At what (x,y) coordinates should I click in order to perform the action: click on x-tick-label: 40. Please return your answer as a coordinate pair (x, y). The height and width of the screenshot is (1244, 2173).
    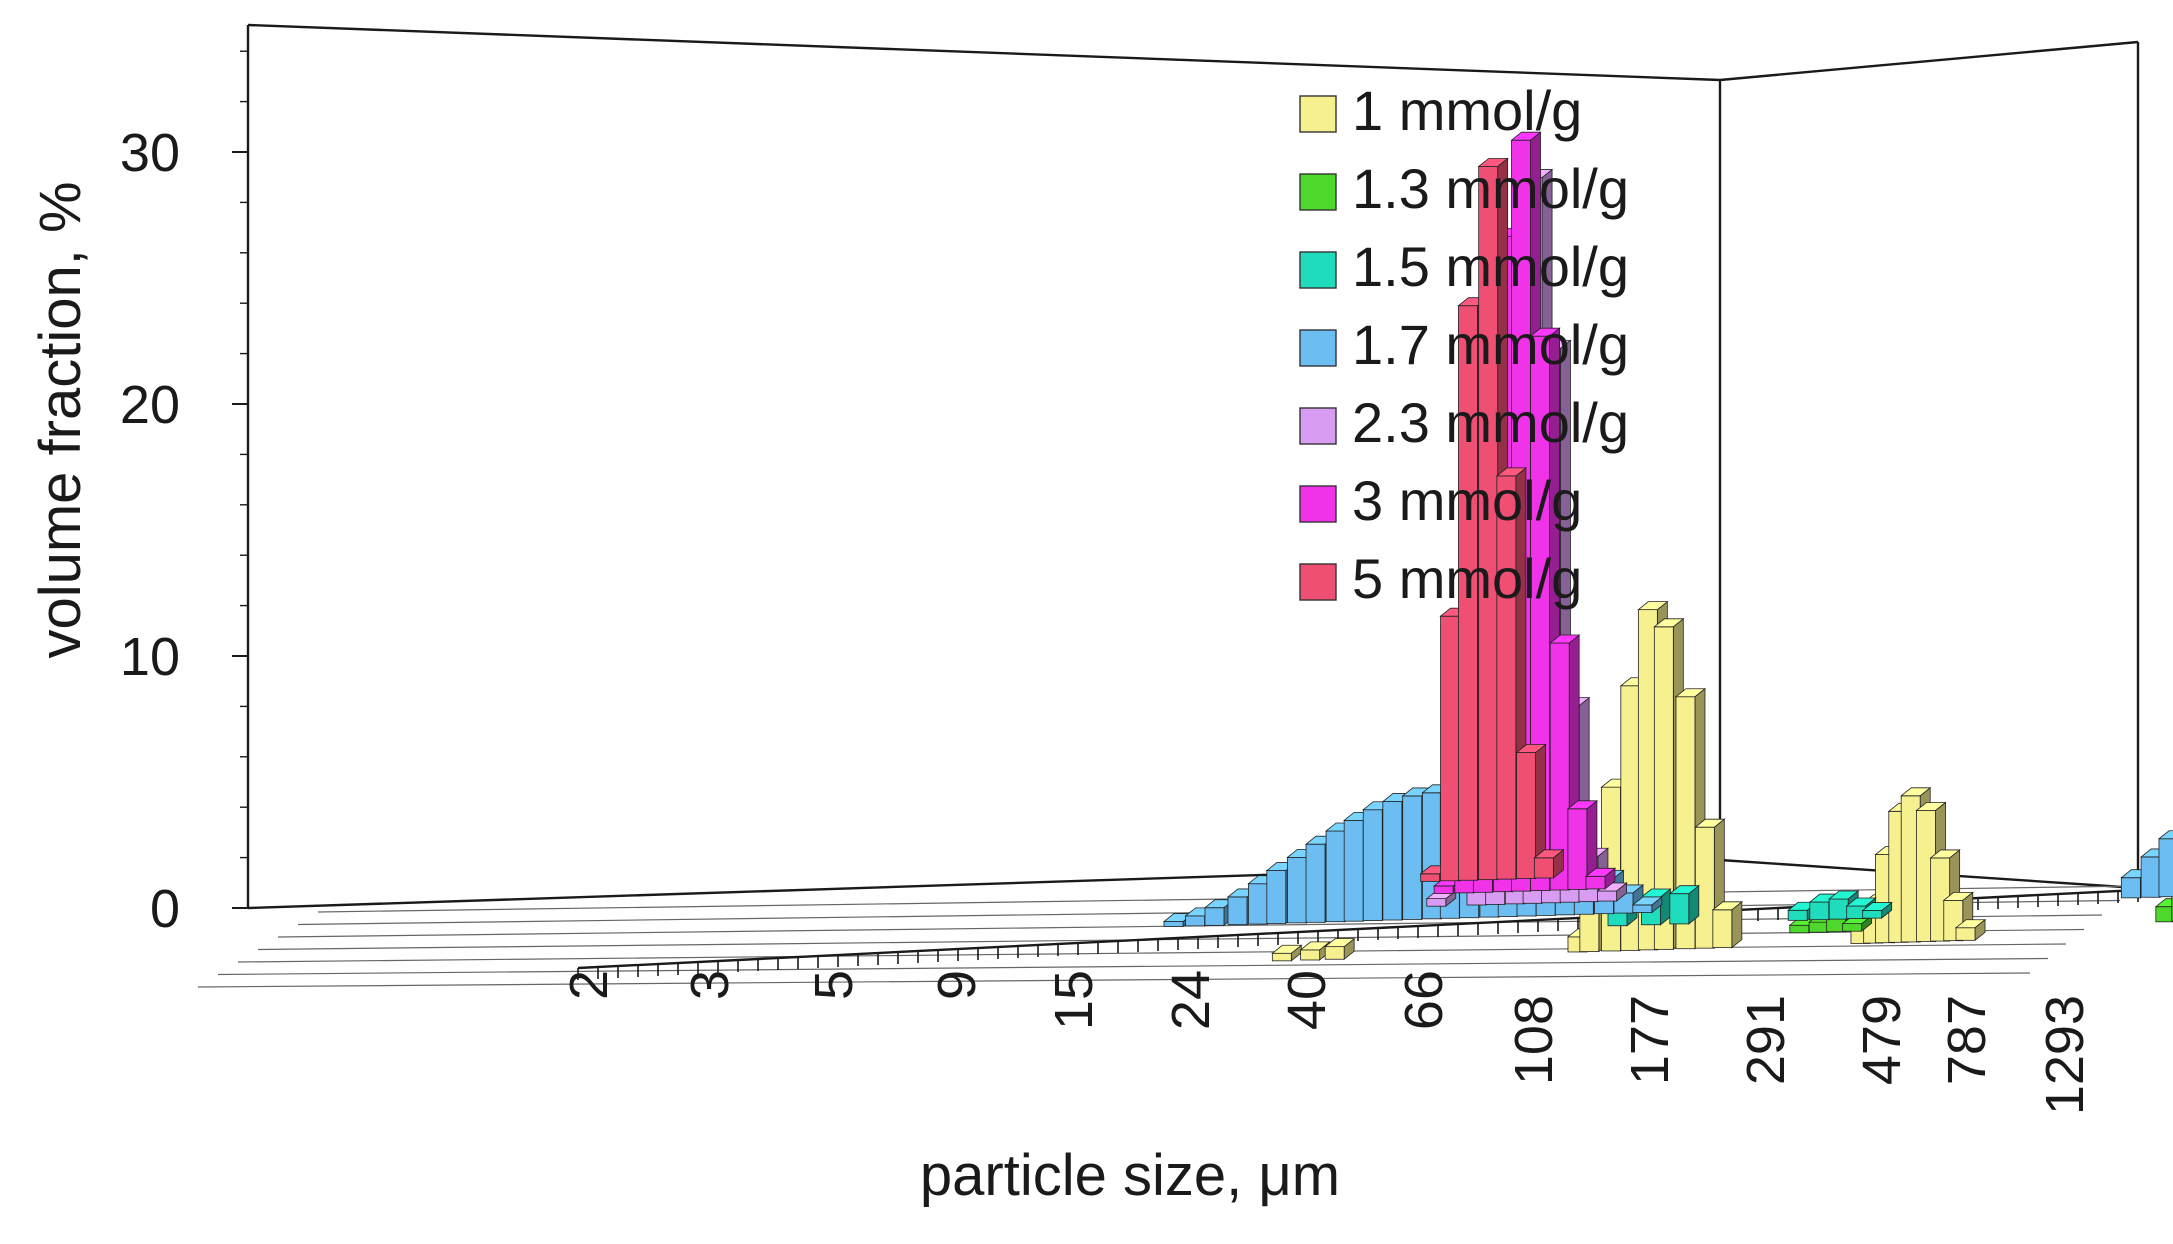
    Looking at the image, I should click on (1307, 1000).